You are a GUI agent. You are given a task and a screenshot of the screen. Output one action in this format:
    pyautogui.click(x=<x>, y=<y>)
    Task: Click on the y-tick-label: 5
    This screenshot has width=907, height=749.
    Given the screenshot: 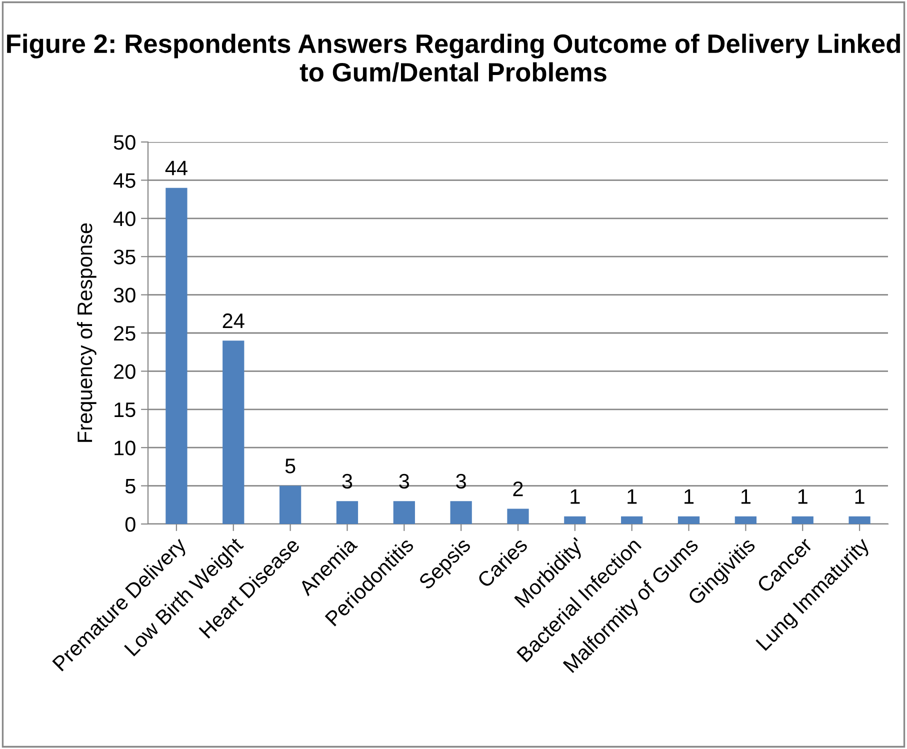 What is the action you would take?
    pyautogui.click(x=130, y=486)
    